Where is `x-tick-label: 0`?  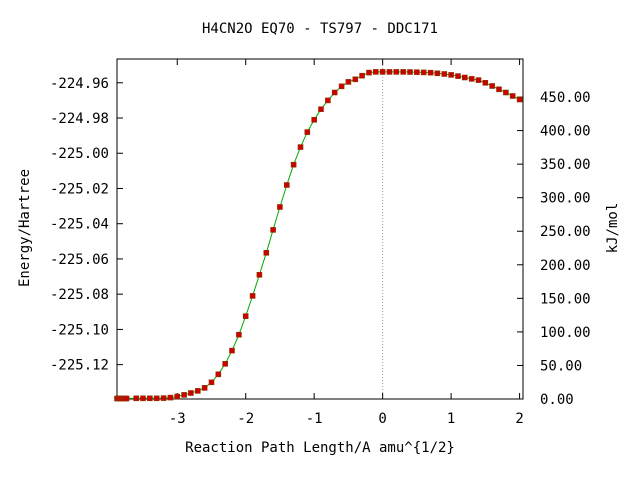 x-tick-label: 0 is located at coordinates (382, 419).